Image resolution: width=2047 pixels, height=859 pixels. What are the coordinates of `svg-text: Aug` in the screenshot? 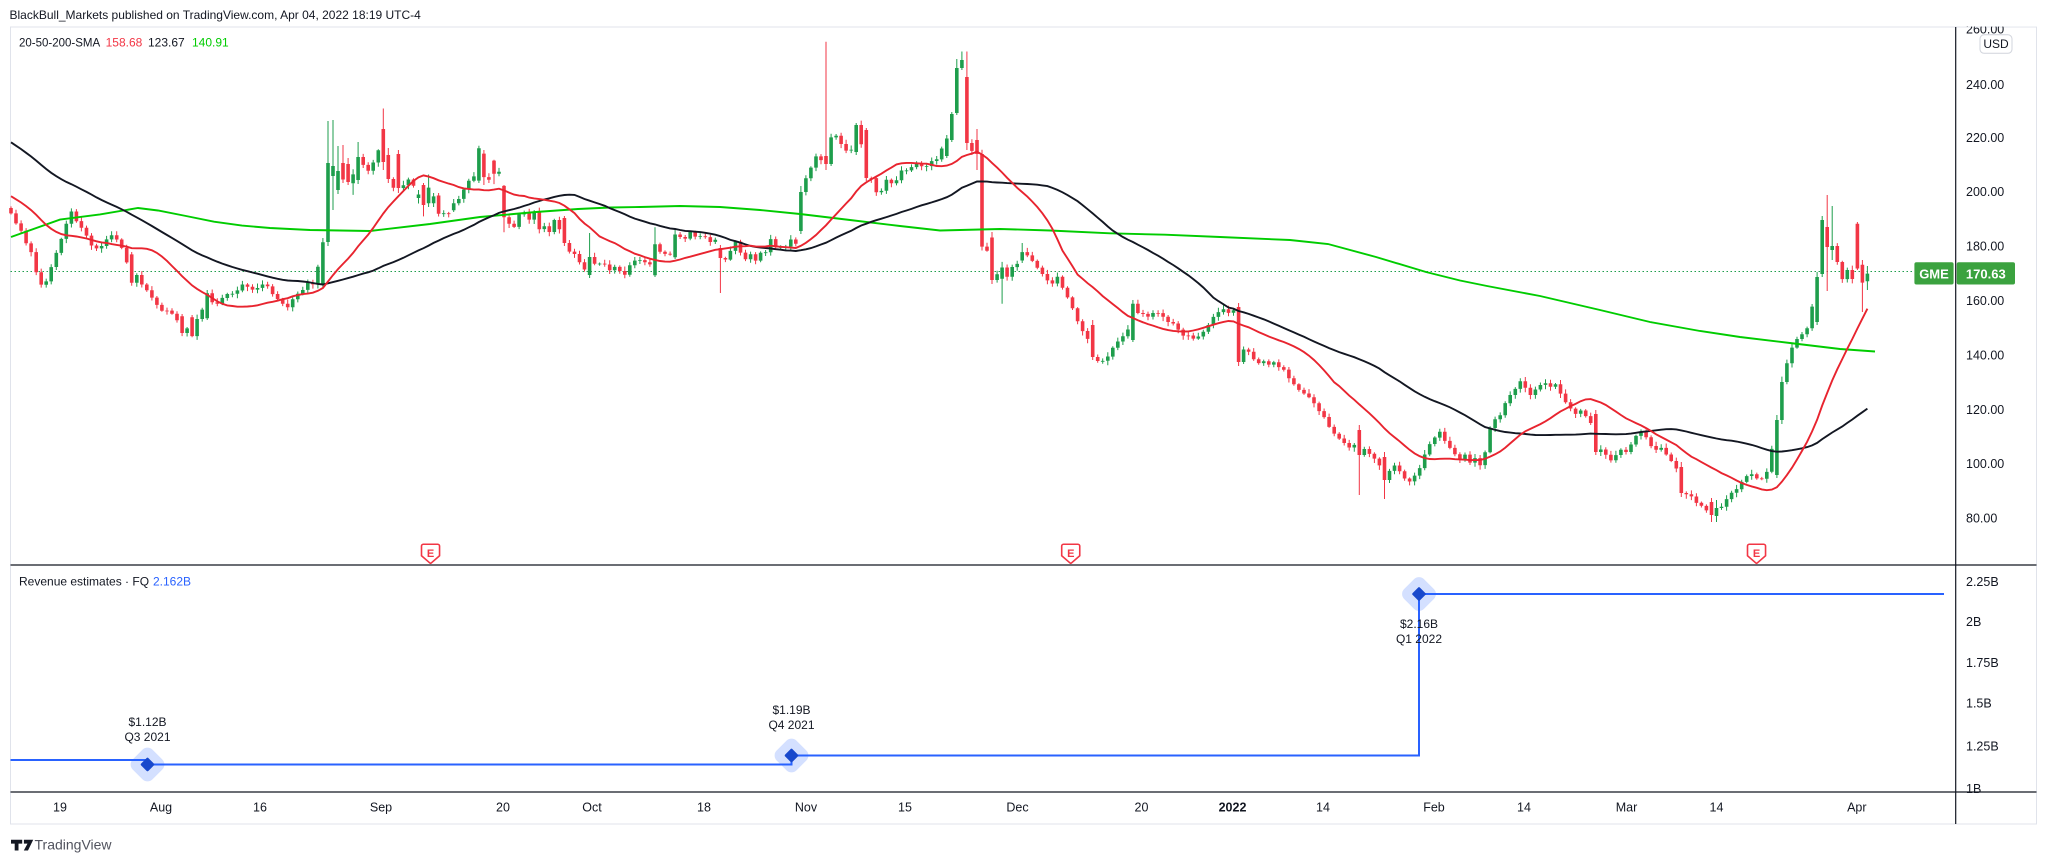 It's located at (161, 808).